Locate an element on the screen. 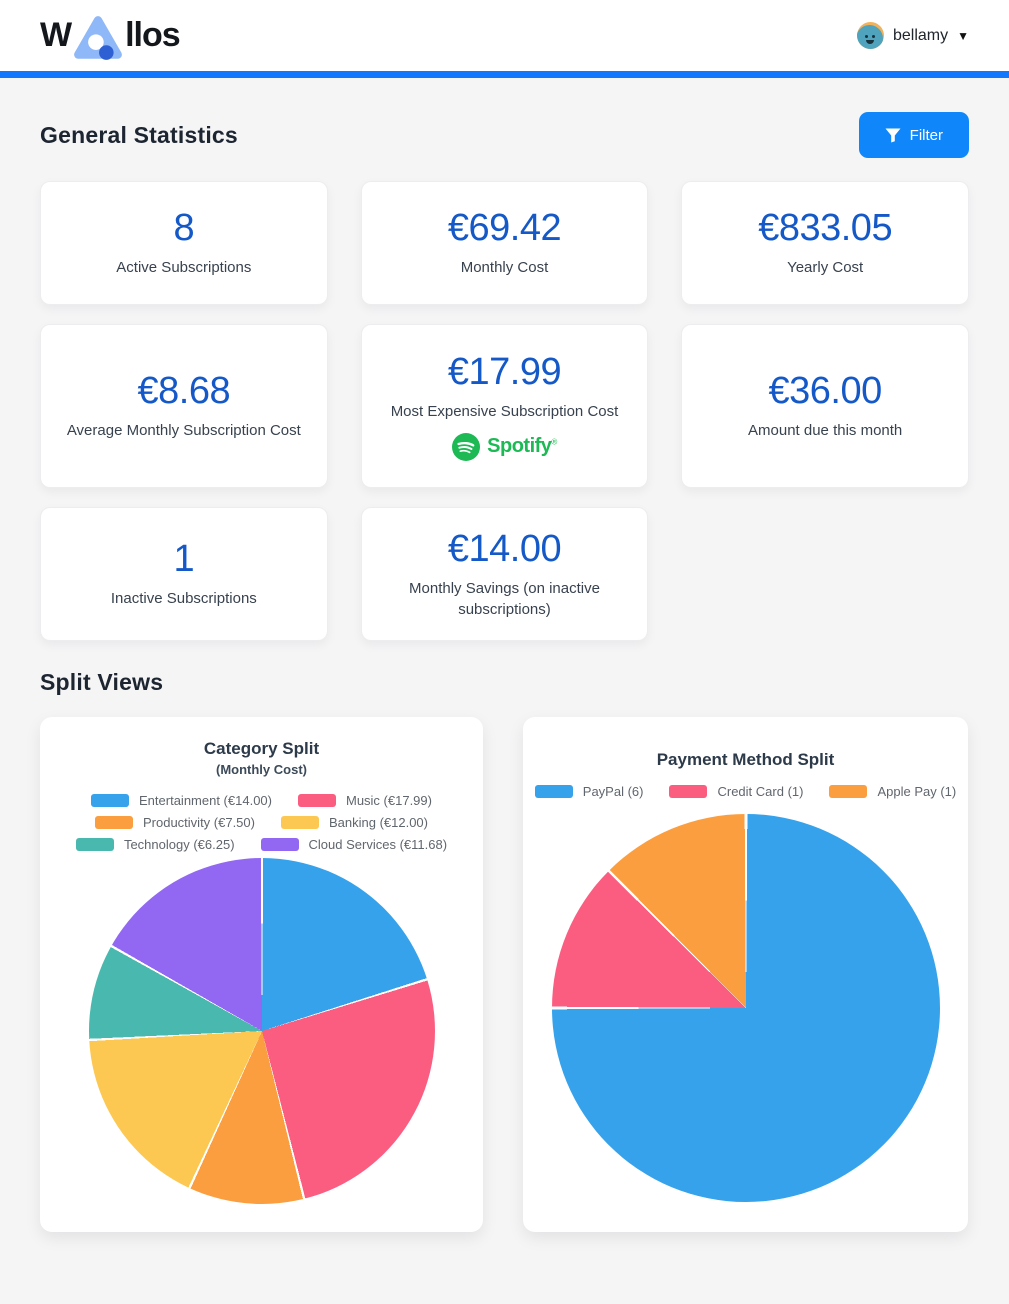 The width and height of the screenshot is (1009, 1304). legend-label: Credit Card (1) is located at coordinates (760, 791).